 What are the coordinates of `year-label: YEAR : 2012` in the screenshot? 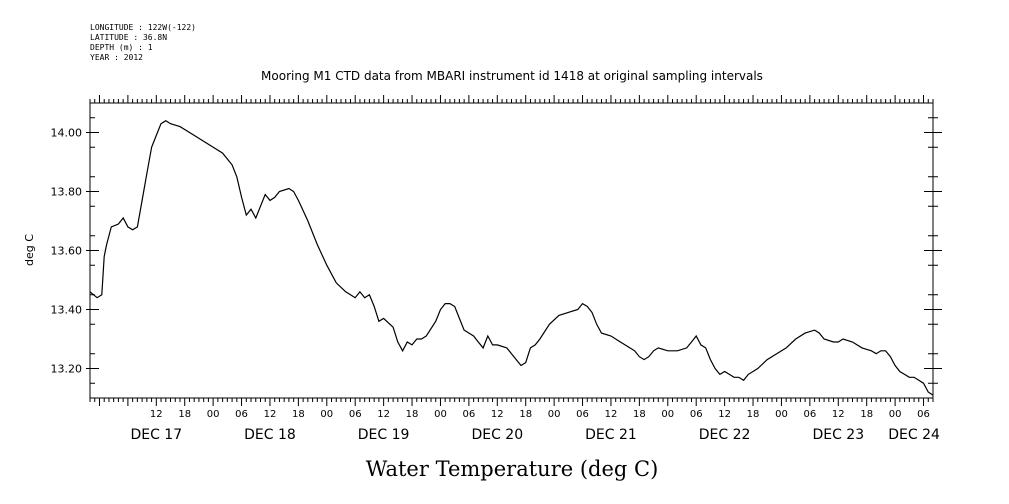 It's located at (116, 57).